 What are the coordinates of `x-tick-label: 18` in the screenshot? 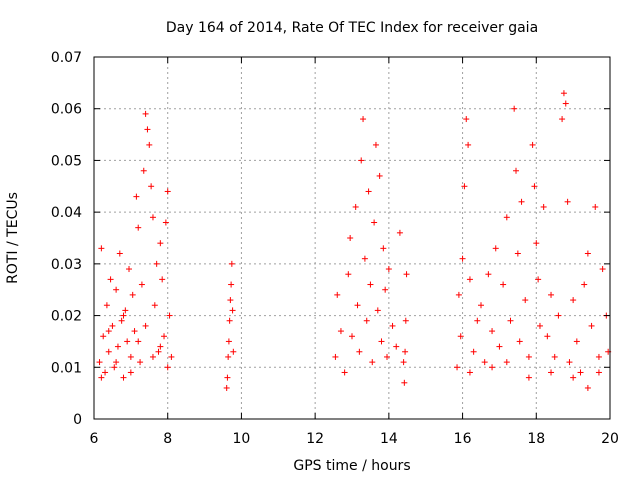 It's located at (536, 439).